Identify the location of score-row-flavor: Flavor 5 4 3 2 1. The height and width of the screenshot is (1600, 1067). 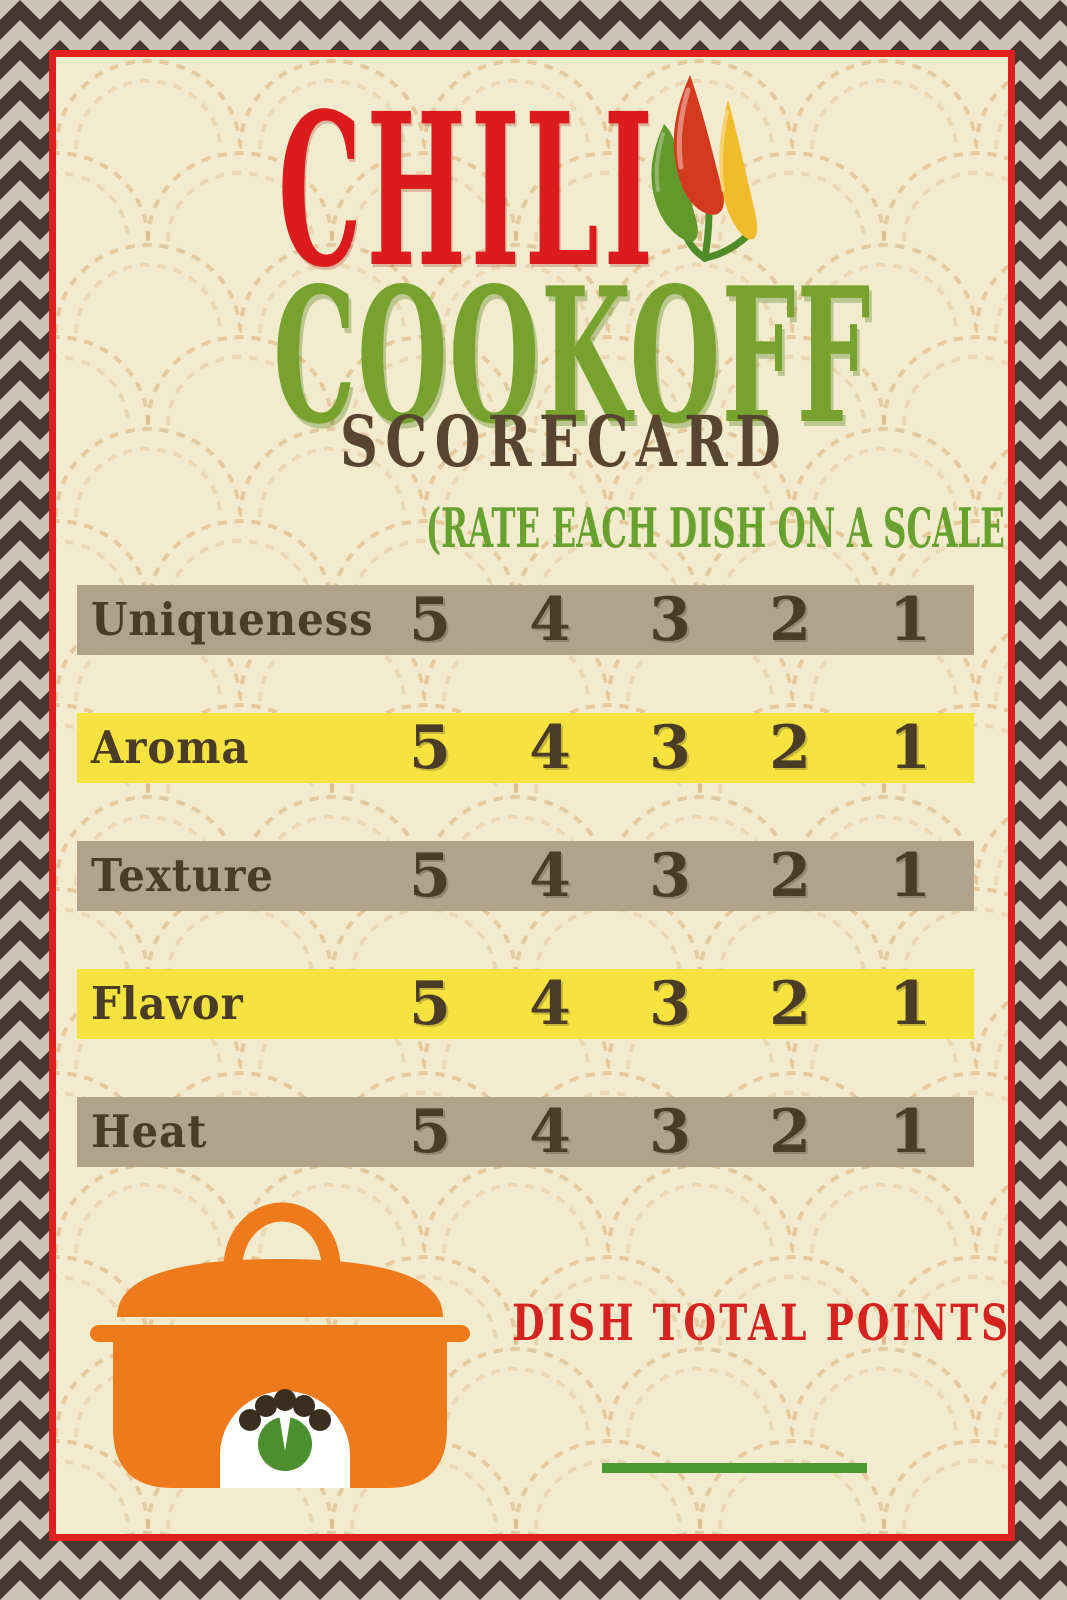
(525, 1004).